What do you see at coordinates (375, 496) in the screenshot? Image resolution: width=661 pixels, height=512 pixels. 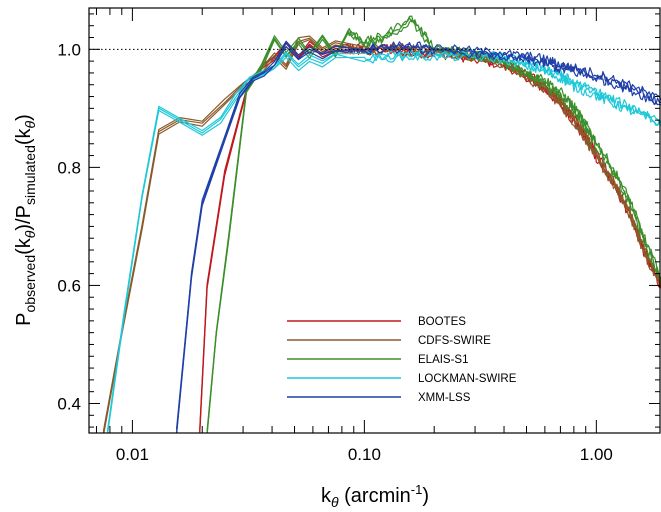 I see `x-axis-label: kθ (arcmin-1)` at bounding box center [375, 496].